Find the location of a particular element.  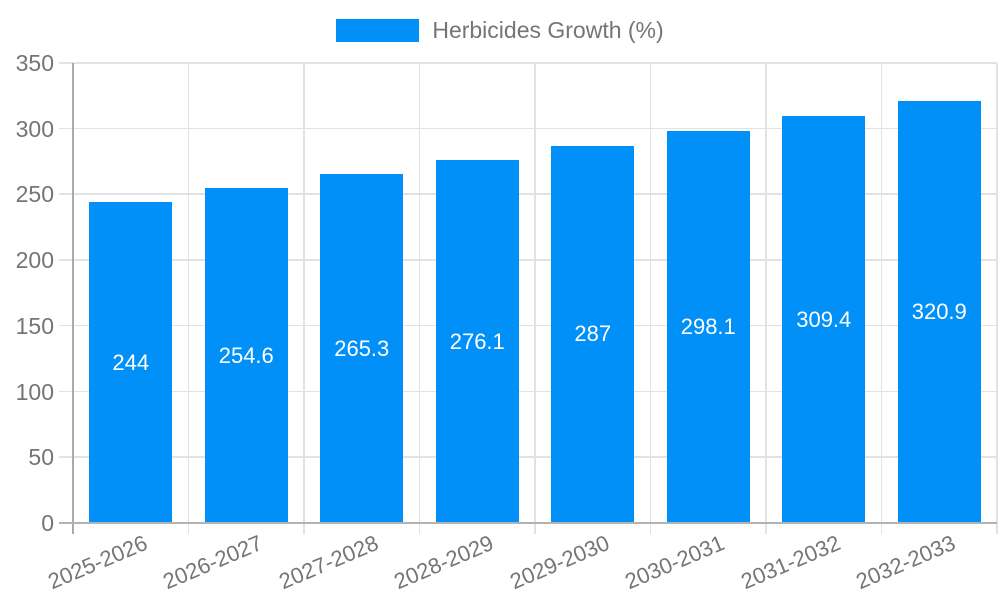

y-tick-label: 0 is located at coordinates (47, 523).